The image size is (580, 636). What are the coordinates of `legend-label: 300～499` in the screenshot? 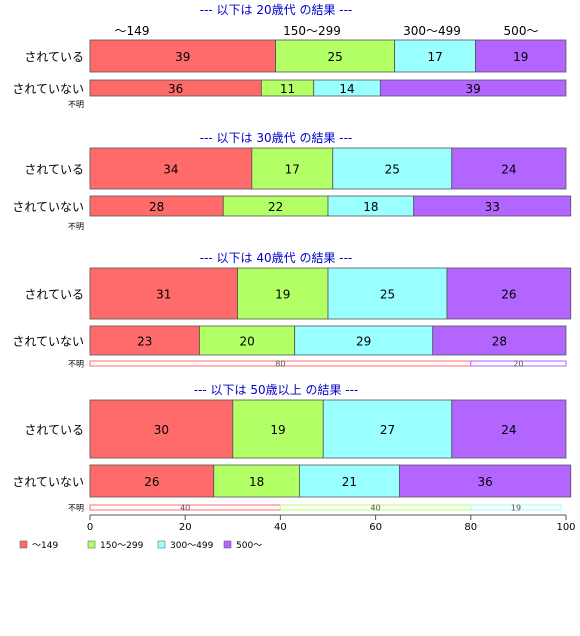 It's located at (192, 546).